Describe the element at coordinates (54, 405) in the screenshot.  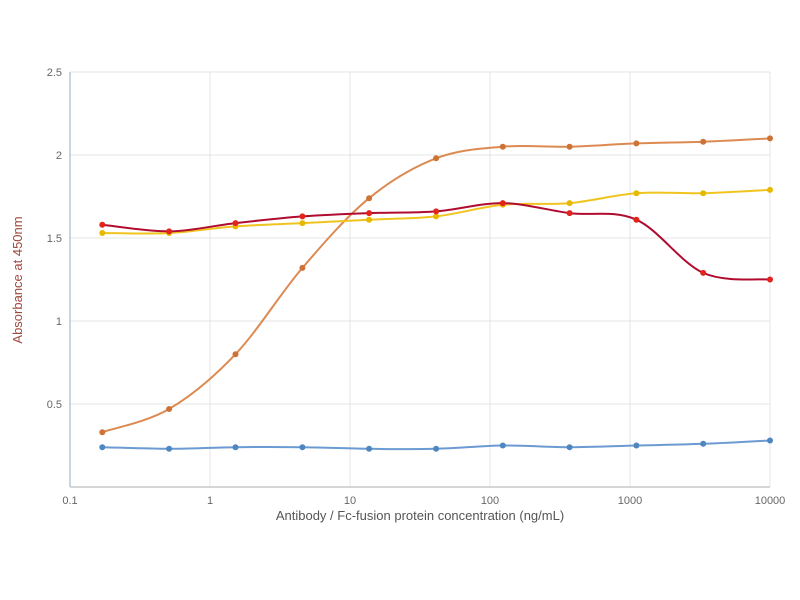
I see `y-tick-label: 0.5` at that location.